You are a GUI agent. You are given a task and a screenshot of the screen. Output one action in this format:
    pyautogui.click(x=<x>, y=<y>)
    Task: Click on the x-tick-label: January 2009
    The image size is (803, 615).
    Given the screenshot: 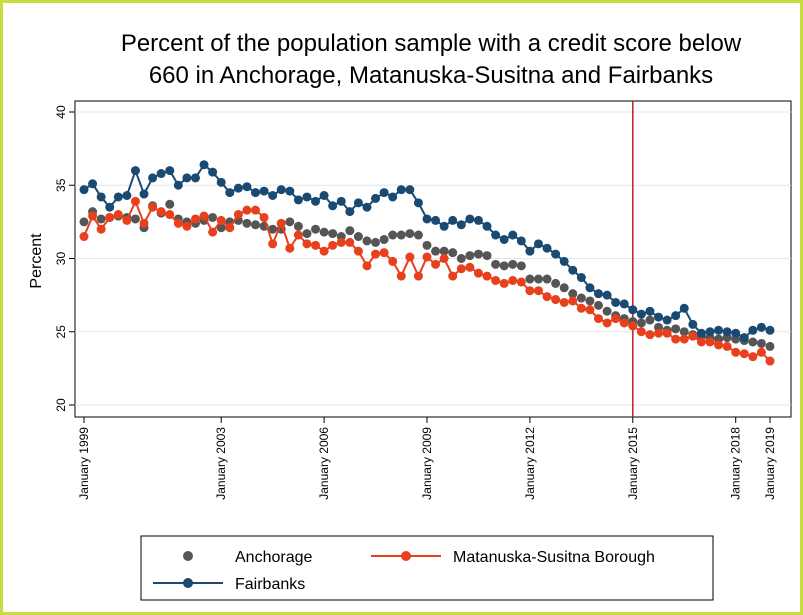 What is the action you would take?
    pyautogui.click(x=427, y=463)
    